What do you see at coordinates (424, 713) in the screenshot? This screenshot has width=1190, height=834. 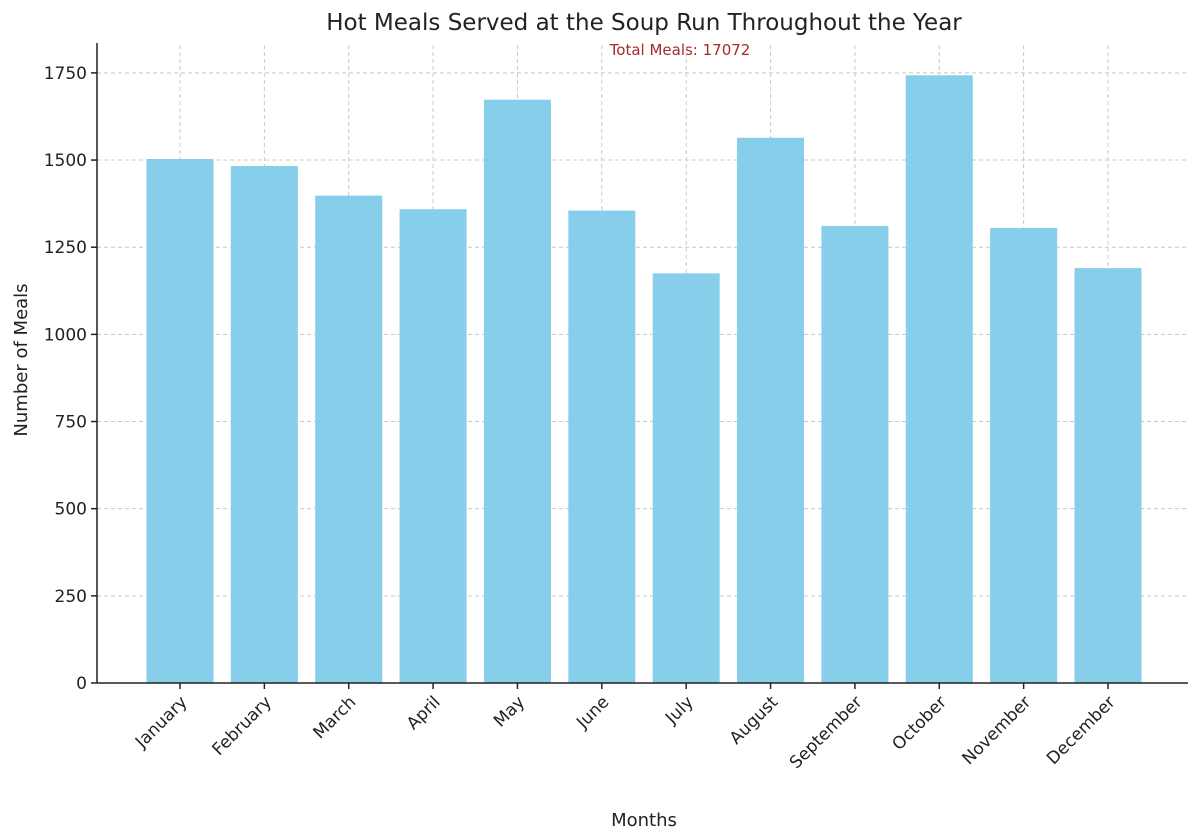 I see `x-tick-label: April` at bounding box center [424, 713].